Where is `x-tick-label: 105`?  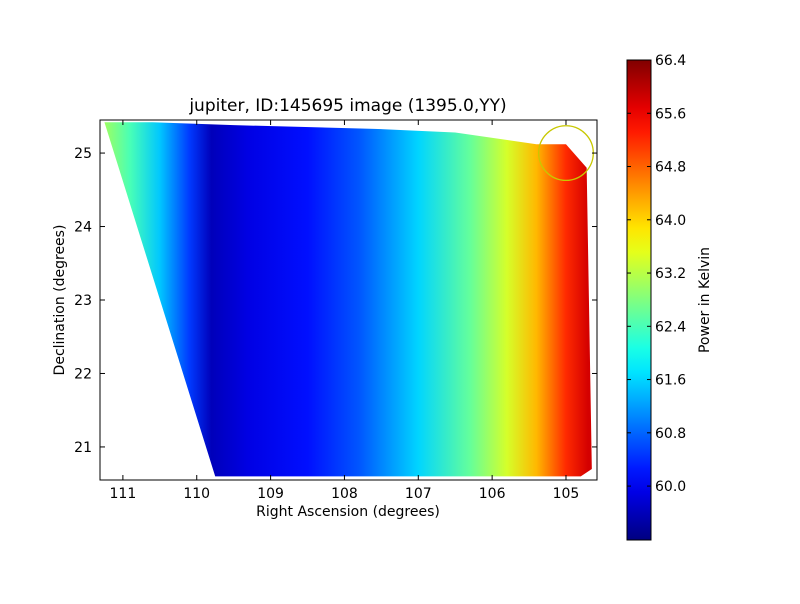
x-tick-label: 105 is located at coordinates (566, 494).